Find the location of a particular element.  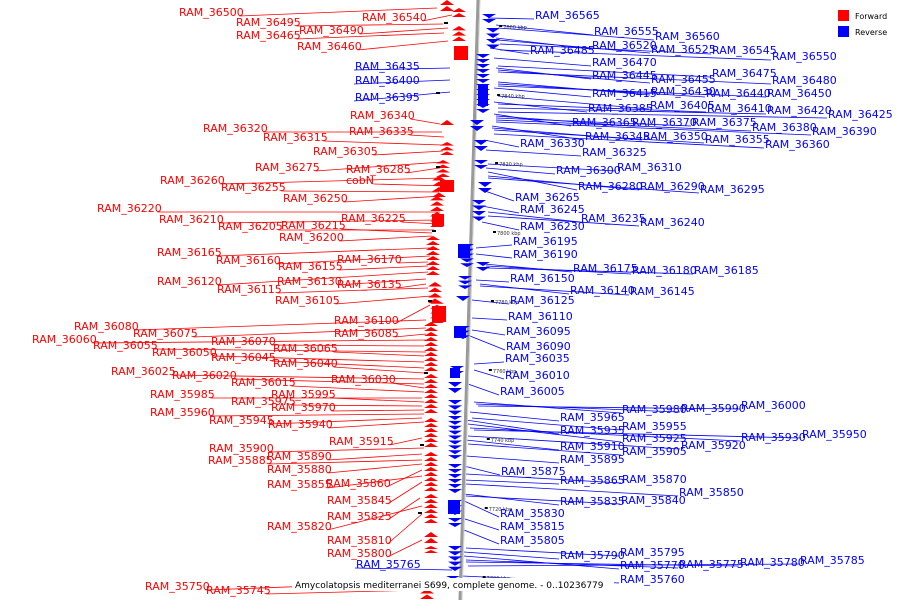

reverse-gene-label: RAM_36310 is located at coordinates (649, 167).